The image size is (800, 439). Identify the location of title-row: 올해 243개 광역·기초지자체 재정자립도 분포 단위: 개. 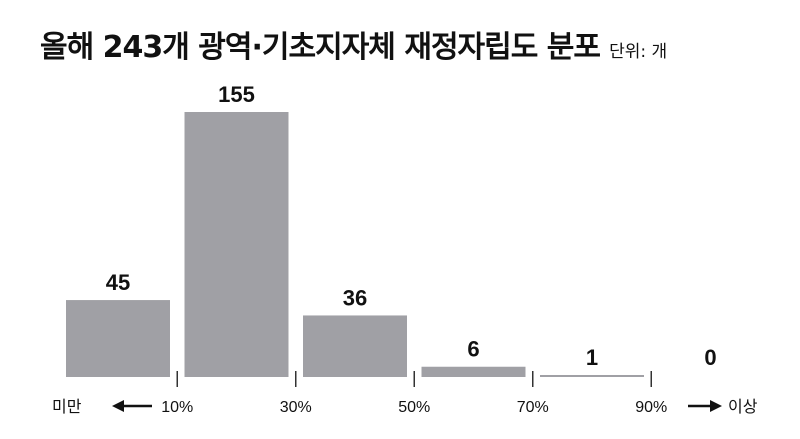
(353, 44).